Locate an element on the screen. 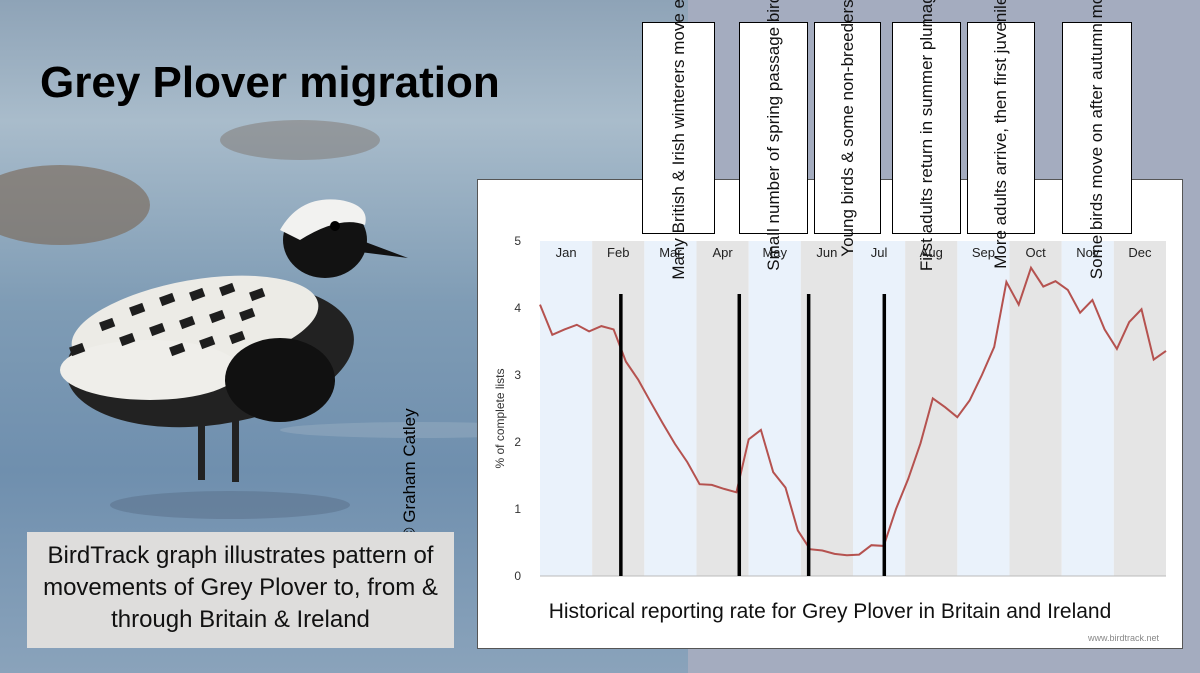 The image size is (1200, 673). month-band-aug is located at coordinates (931, 408).